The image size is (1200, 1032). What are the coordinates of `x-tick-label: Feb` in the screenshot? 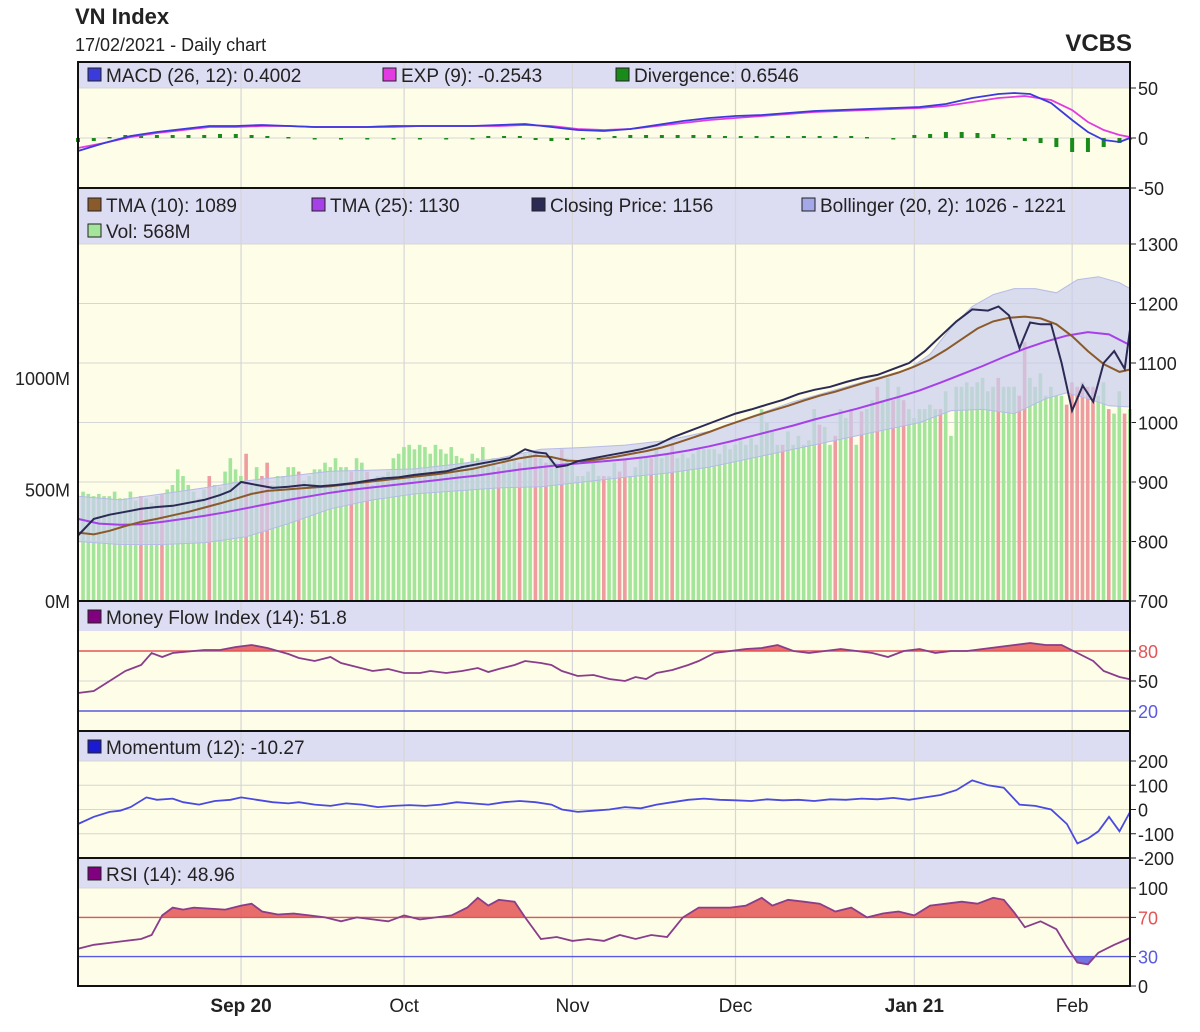 It's located at (1072, 1006).